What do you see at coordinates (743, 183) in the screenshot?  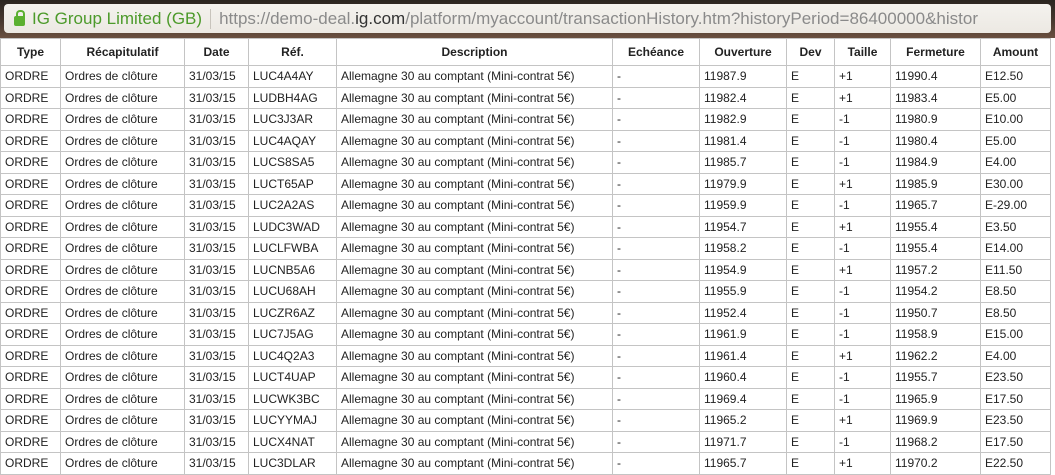 I see `cell-ouverture: 11979.9` at bounding box center [743, 183].